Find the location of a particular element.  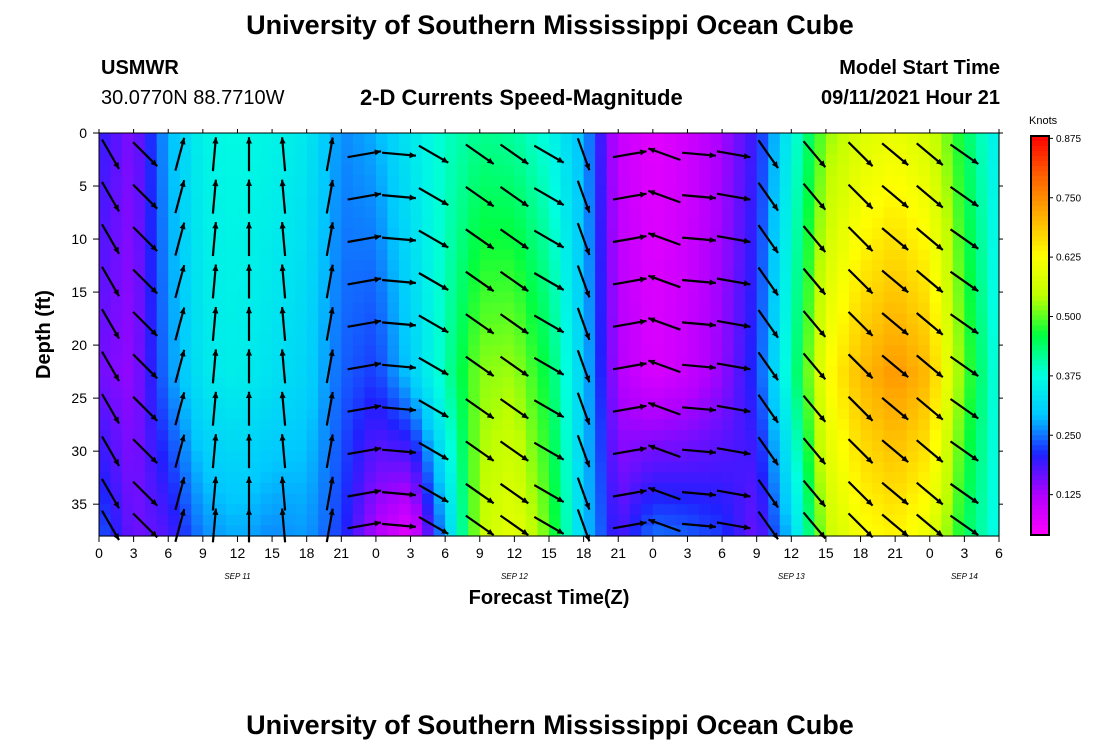

x-tick-label: 0 is located at coordinates (930, 553).